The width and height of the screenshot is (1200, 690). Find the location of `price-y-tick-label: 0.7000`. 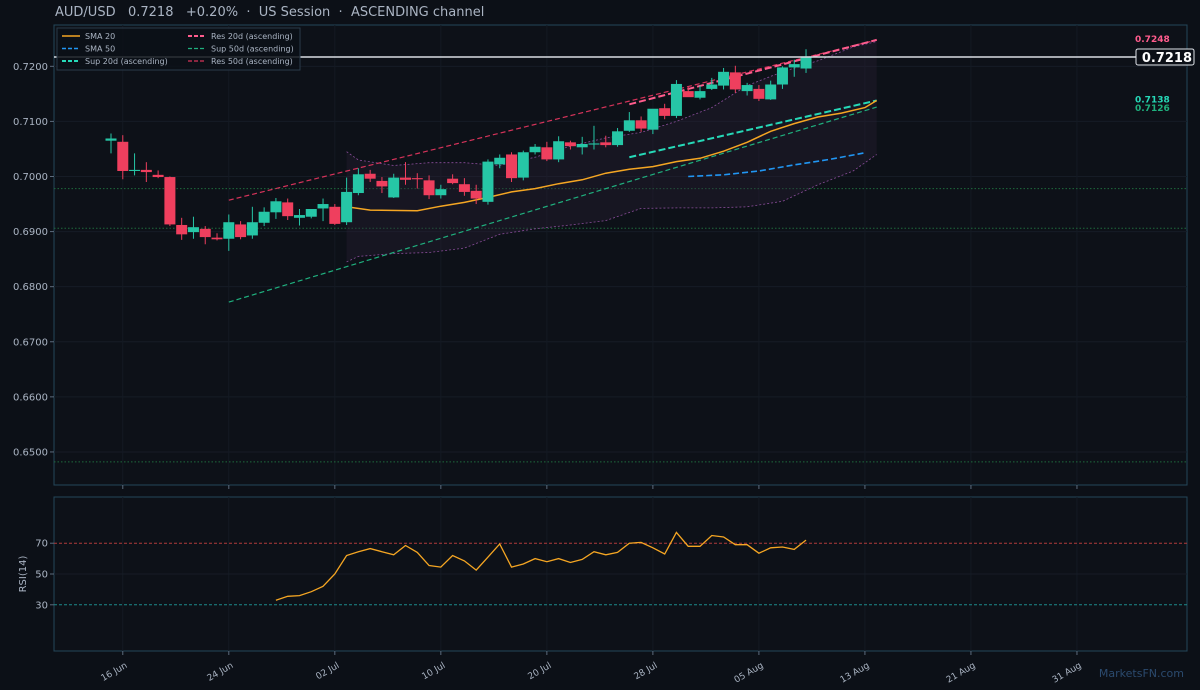

price-y-tick-label: 0.7000 is located at coordinates (30, 177).